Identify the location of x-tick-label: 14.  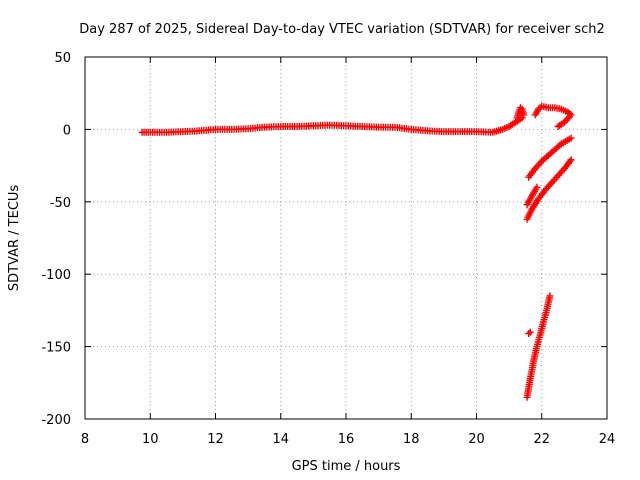
(280, 439).